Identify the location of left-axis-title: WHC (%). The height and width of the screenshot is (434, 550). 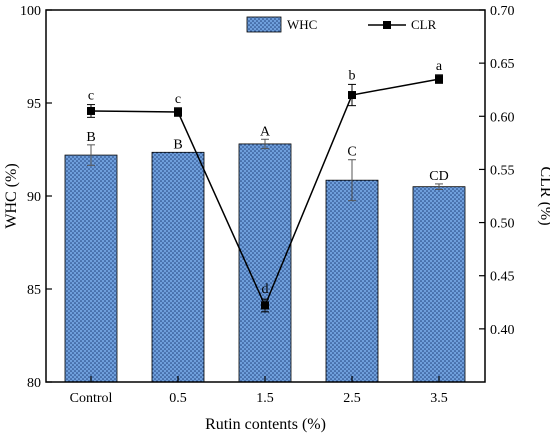
(11, 195).